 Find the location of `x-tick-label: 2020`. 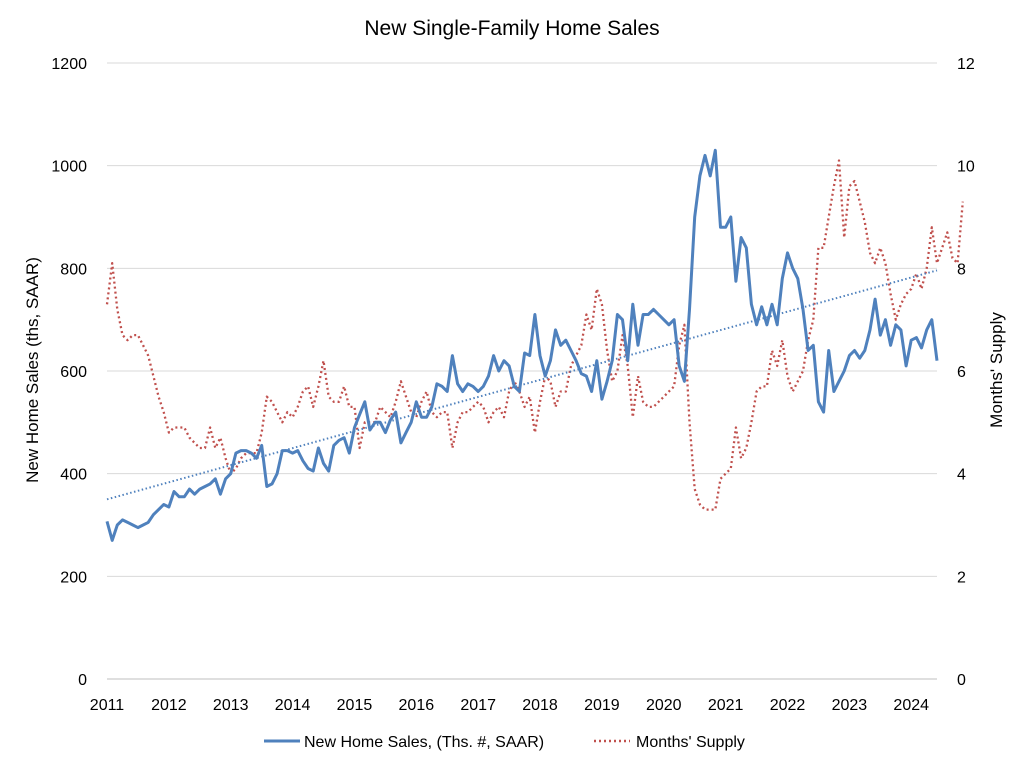

x-tick-label: 2020 is located at coordinates (664, 705).